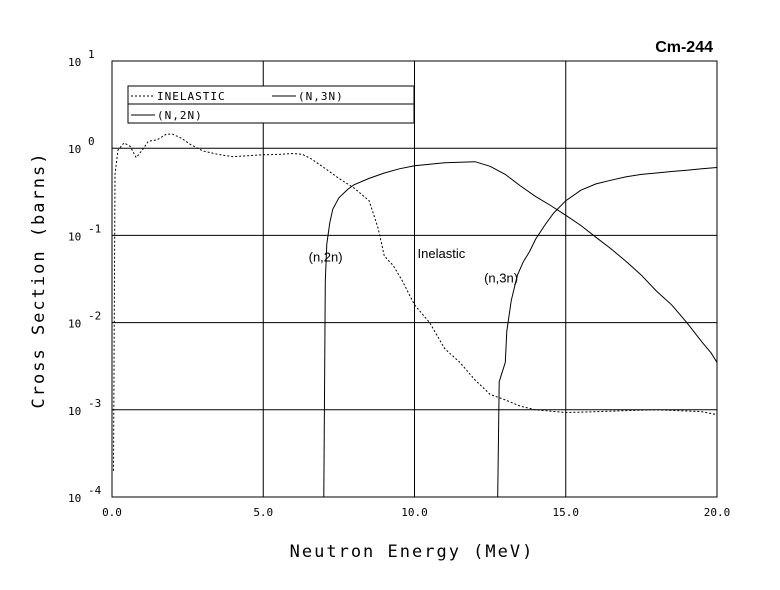 This screenshot has height=590, width=780. What do you see at coordinates (413, 265) in the screenshot?
I see `annotations: Inelastic (n,2n) (n,3n)` at bounding box center [413, 265].